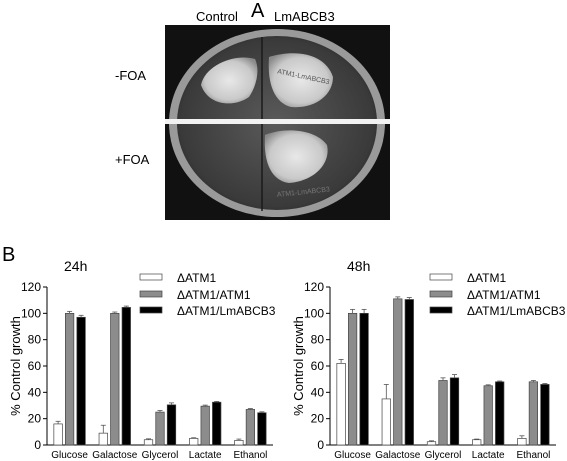  What do you see at coordinates (358, 266) in the screenshot?
I see `chart-title: 48h` at bounding box center [358, 266].